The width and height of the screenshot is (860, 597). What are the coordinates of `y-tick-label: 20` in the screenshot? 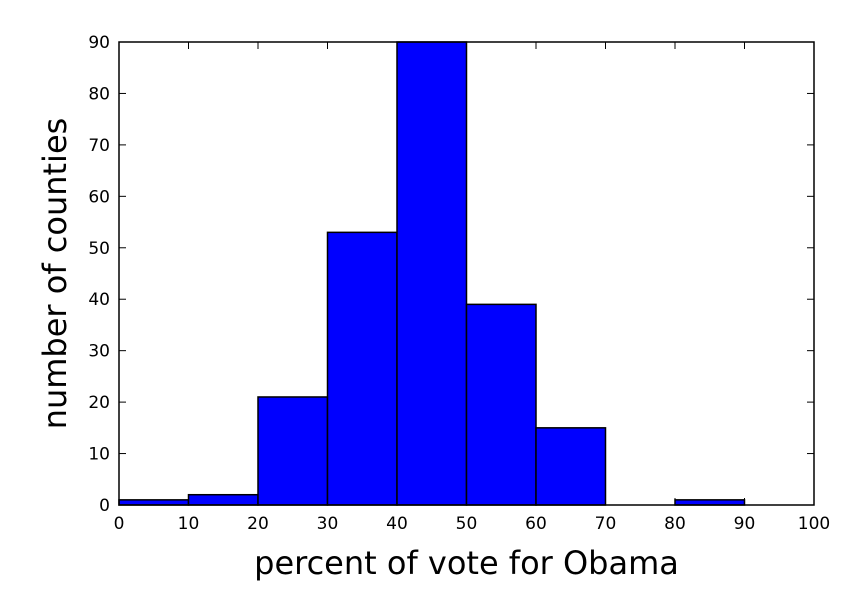 It's located at (99, 403).